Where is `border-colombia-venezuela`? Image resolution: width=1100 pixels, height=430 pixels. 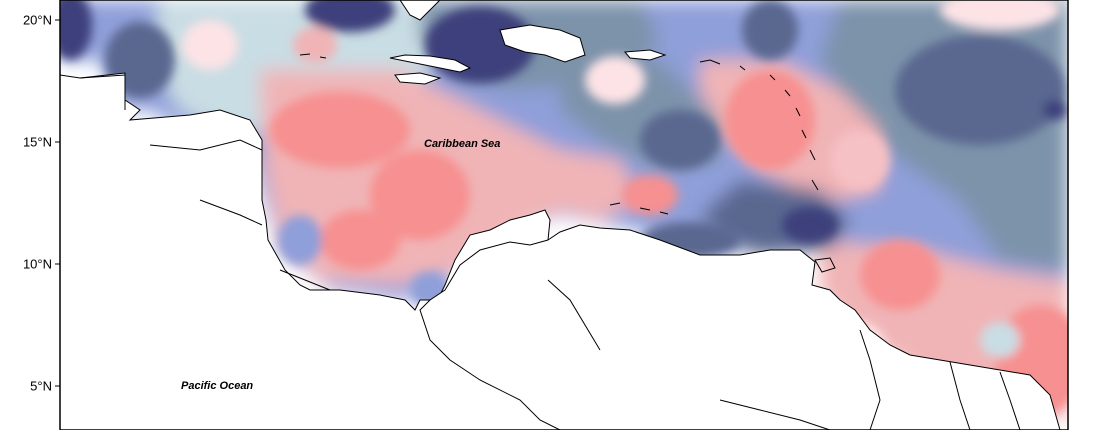 border-colombia-venezuela is located at coordinates (574, 315).